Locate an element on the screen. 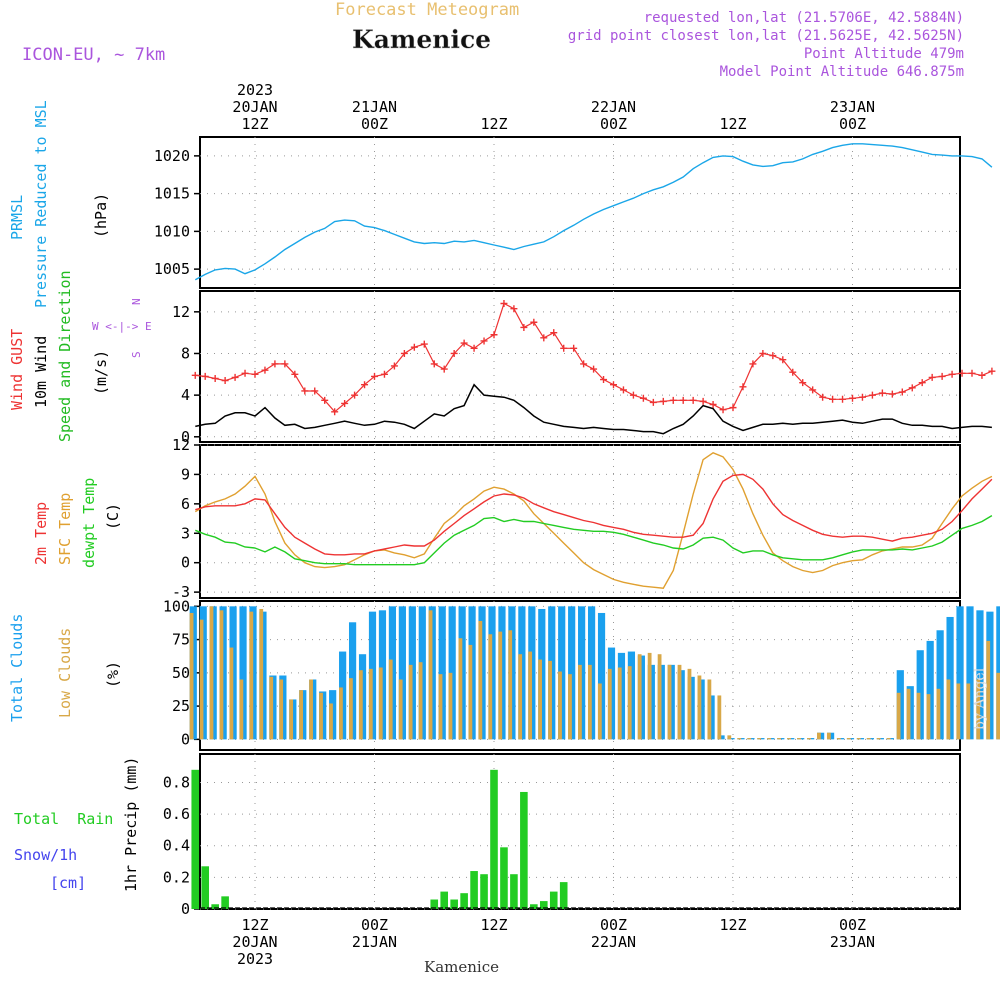  precipitation-ytick-label: 0.8 is located at coordinates (176, 782).